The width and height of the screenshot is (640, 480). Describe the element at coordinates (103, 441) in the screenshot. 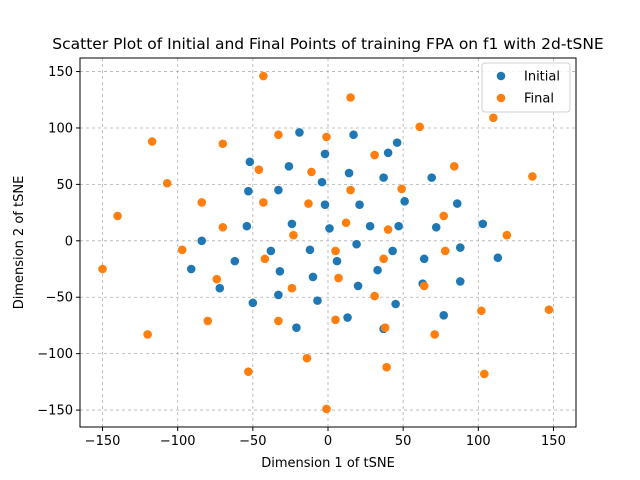

I see `x-tick-label: −150` at that location.